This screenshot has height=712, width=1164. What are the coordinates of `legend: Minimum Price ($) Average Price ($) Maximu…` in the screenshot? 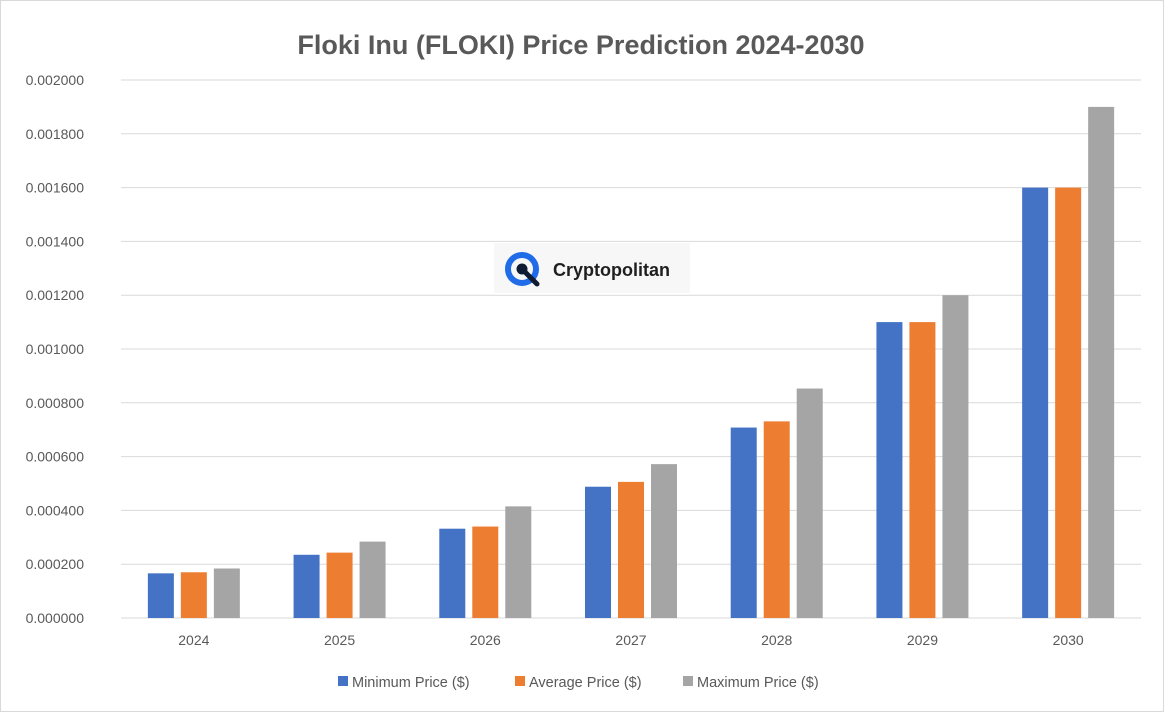 It's located at (578, 683).